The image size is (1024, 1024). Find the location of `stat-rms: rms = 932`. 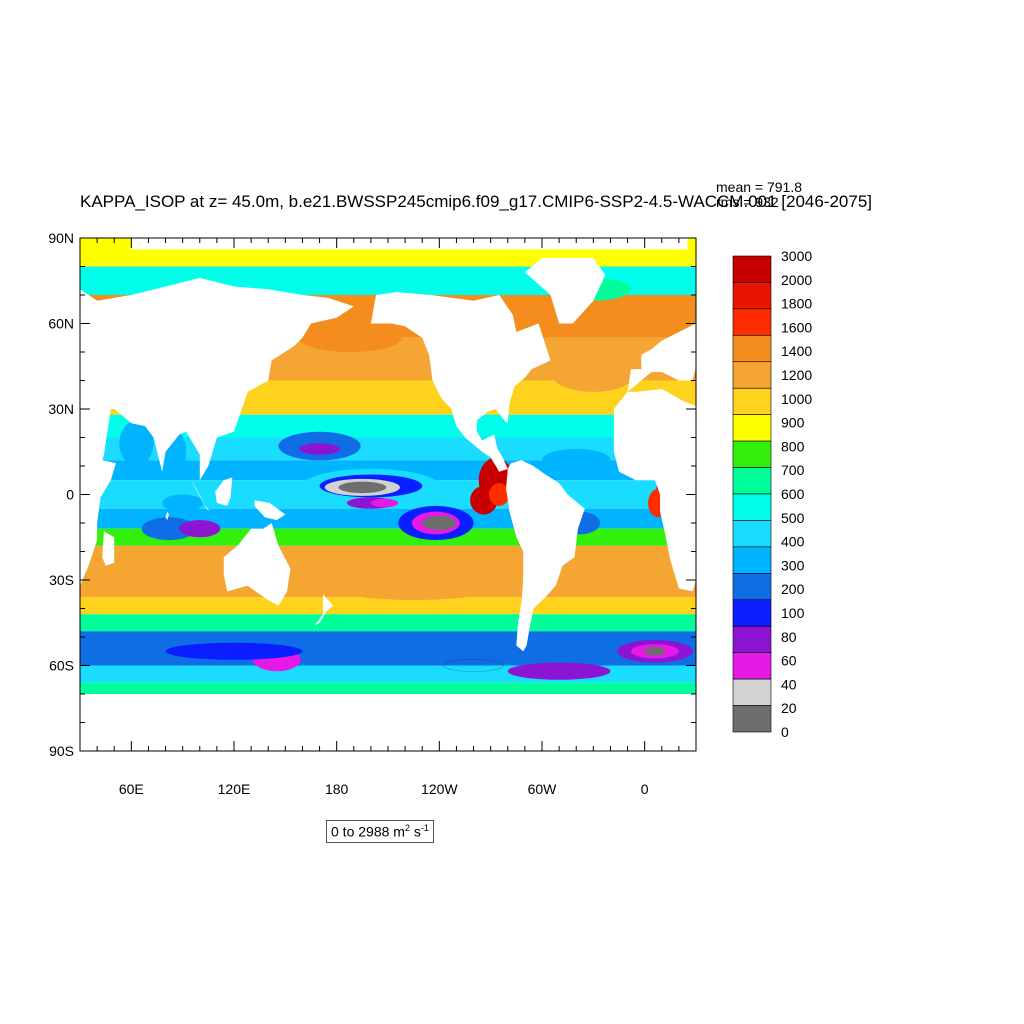

stat-rms: rms = 932 is located at coordinates (747, 202).